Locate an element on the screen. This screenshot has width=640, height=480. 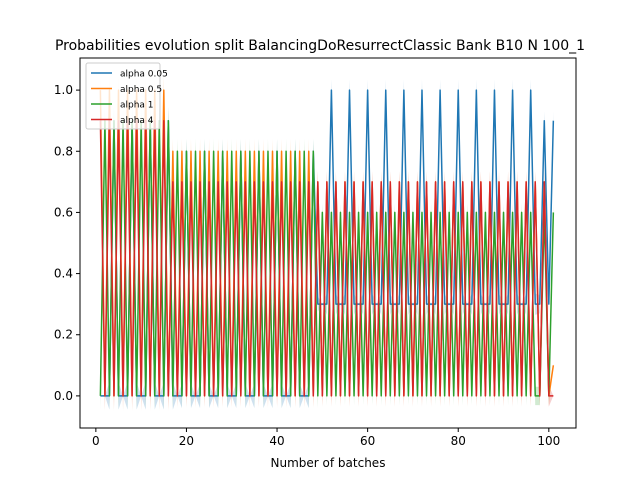
x-tick-label: 20 is located at coordinates (186, 441).